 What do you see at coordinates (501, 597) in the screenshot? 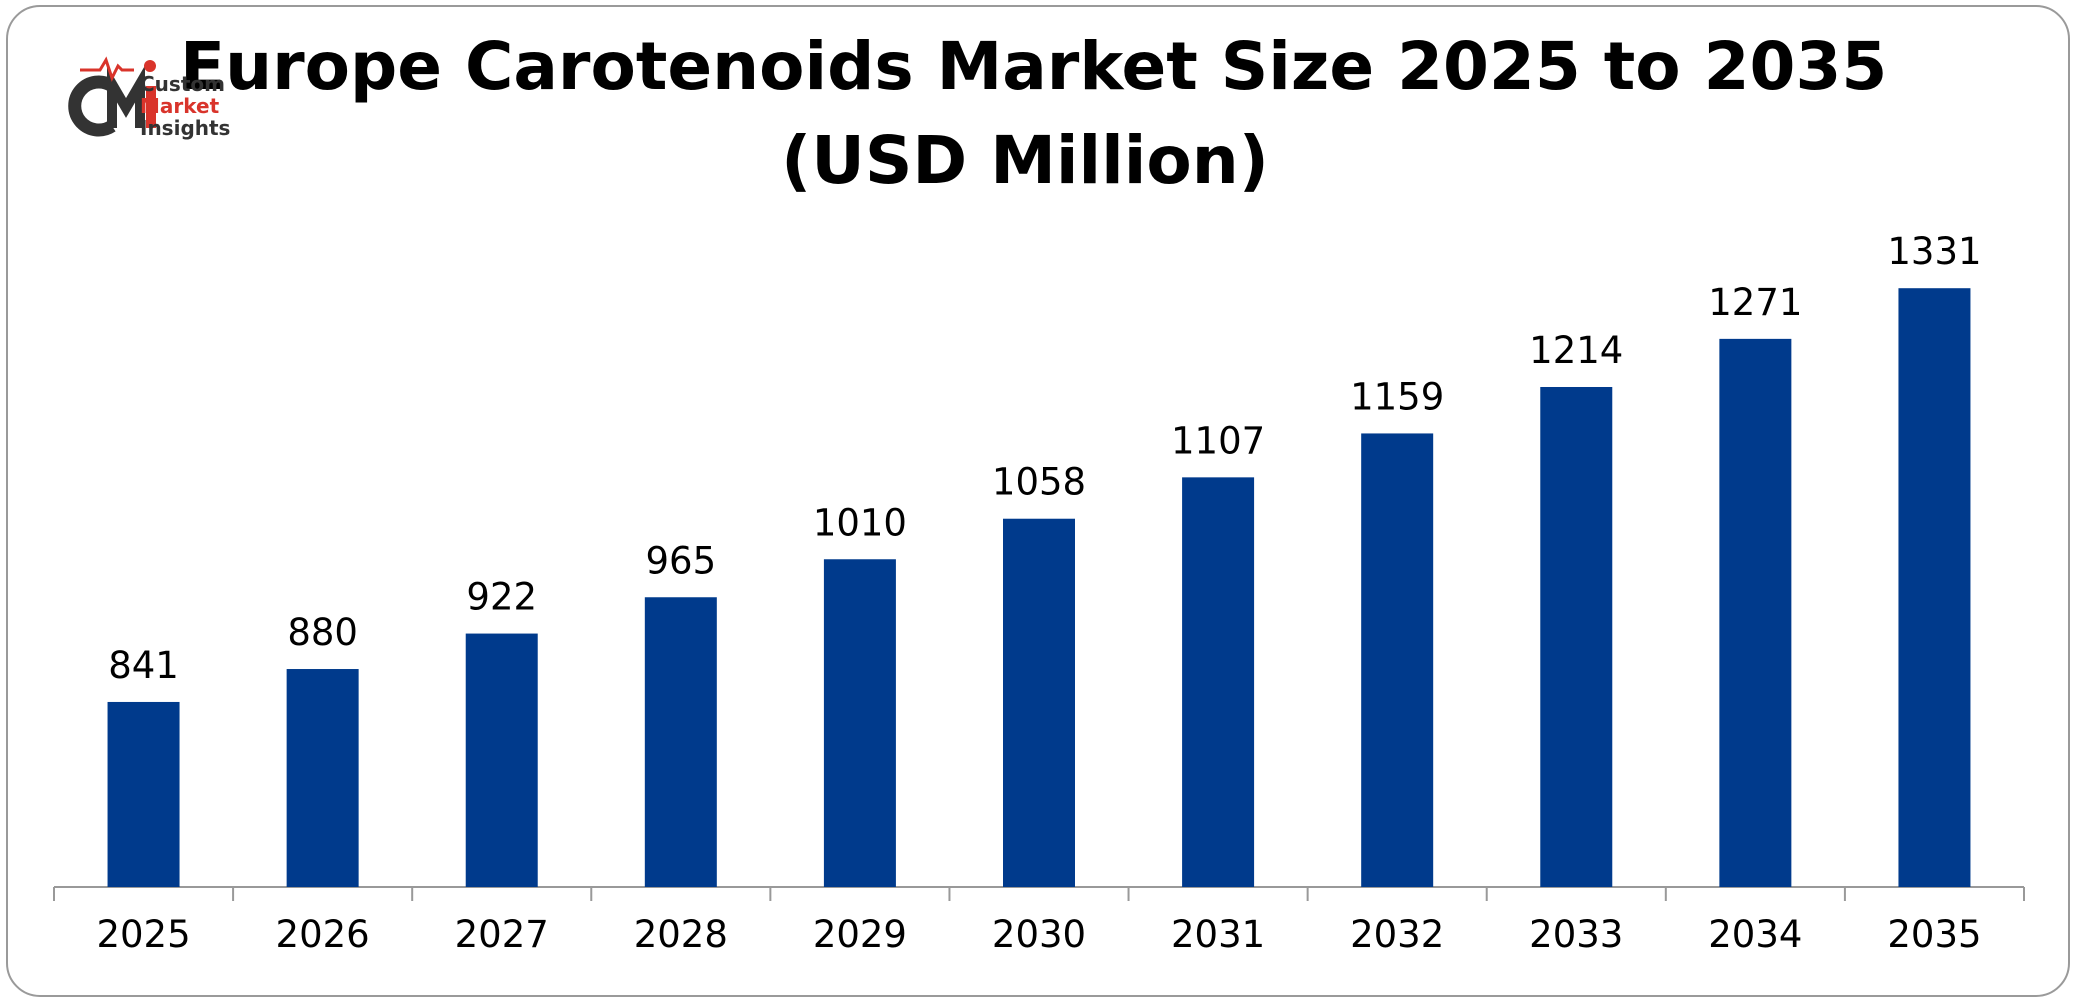
I see `data-label-2027: 922` at bounding box center [501, 597].